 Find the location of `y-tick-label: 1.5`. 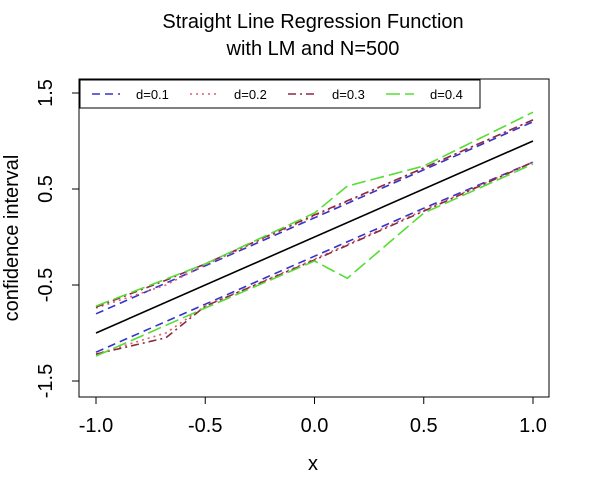

y-tick-label: 1.5 is located at coordinates (46, 93).